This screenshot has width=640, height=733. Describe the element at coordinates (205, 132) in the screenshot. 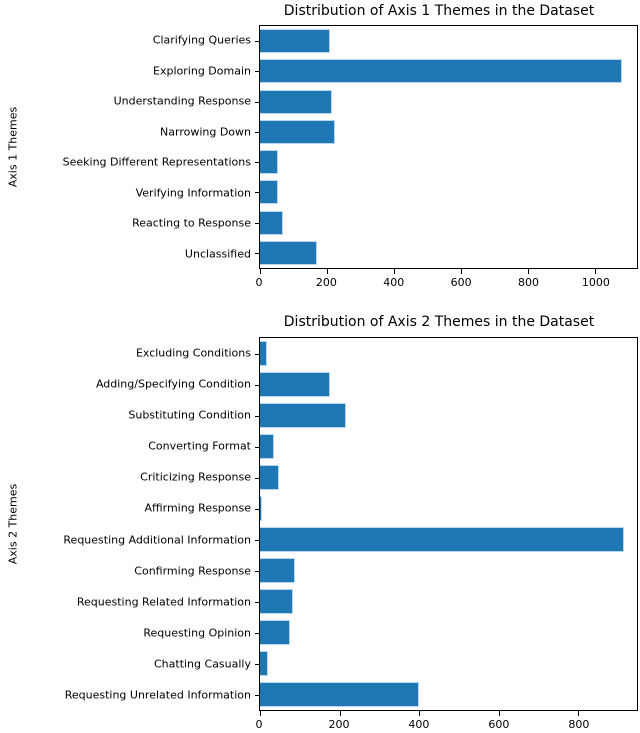

I see `y-tick-label: Narrowing Down` at that location.